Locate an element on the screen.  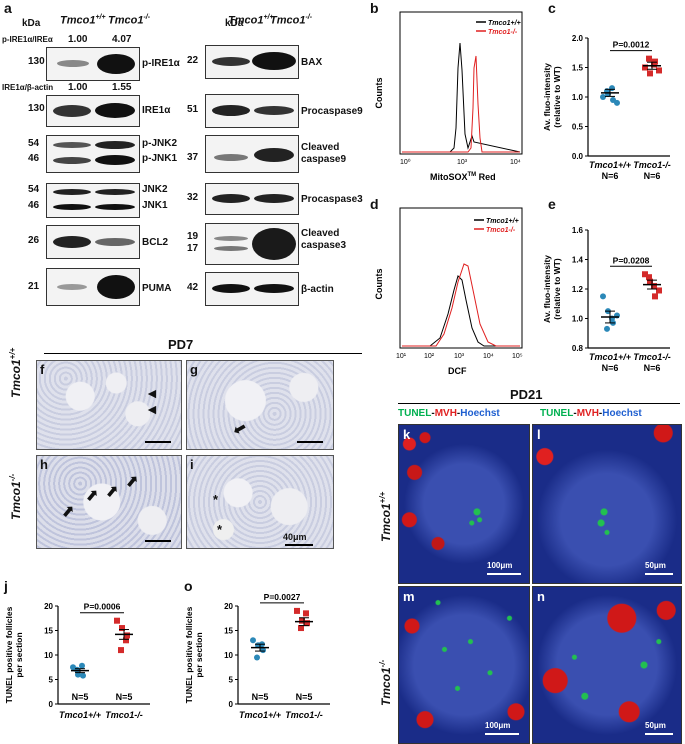
flow-d-tick-0: 10¹ is located at coordinates (401, 356).